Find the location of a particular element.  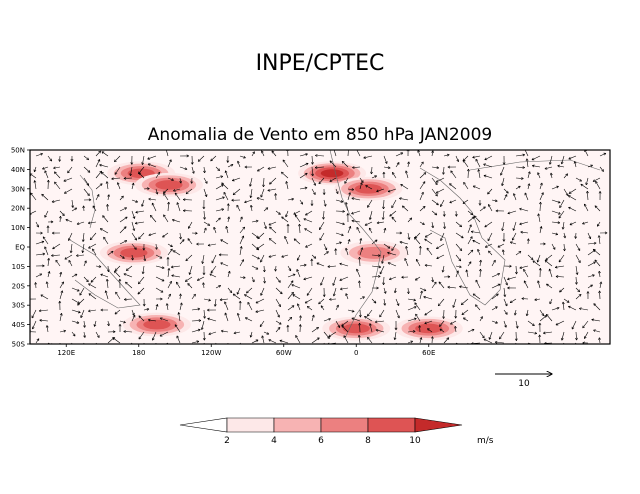

colorbar-level-label: 8 is located at coordinates (368, 441).